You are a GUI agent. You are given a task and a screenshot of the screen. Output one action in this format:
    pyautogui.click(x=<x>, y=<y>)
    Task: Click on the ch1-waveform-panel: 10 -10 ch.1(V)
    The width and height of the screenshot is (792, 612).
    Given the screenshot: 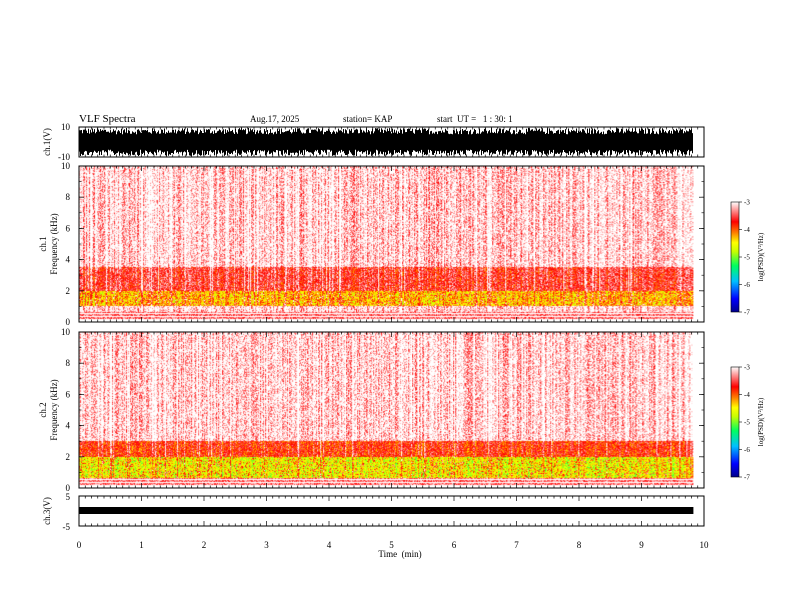 What is the action you would take?
    pyautogui.click(x=373, y=142)
    